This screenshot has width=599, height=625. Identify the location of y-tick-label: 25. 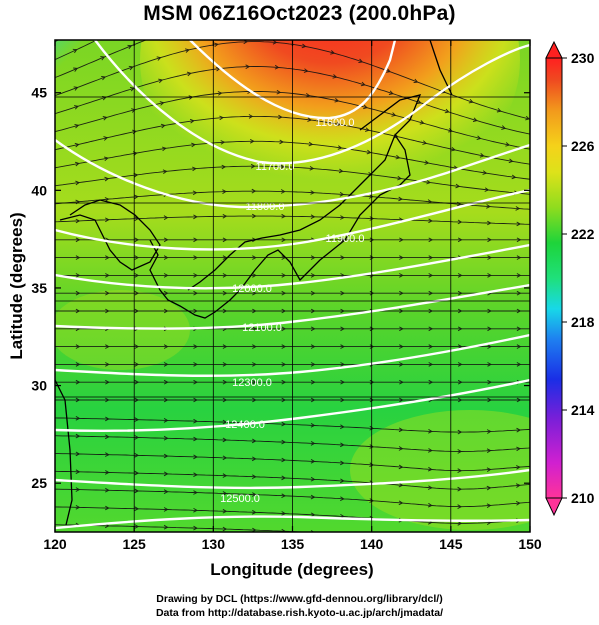
(39, 483).